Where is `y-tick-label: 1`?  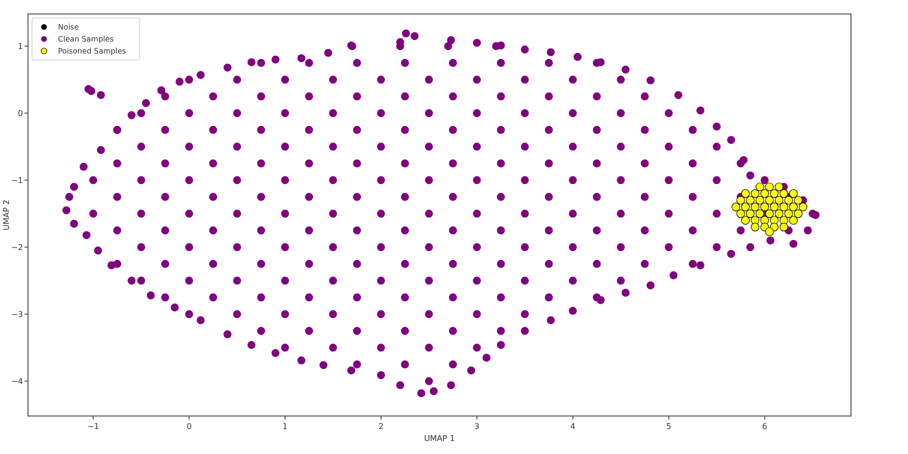
y-tick-label: 1 is located at coordinates (20, 46).